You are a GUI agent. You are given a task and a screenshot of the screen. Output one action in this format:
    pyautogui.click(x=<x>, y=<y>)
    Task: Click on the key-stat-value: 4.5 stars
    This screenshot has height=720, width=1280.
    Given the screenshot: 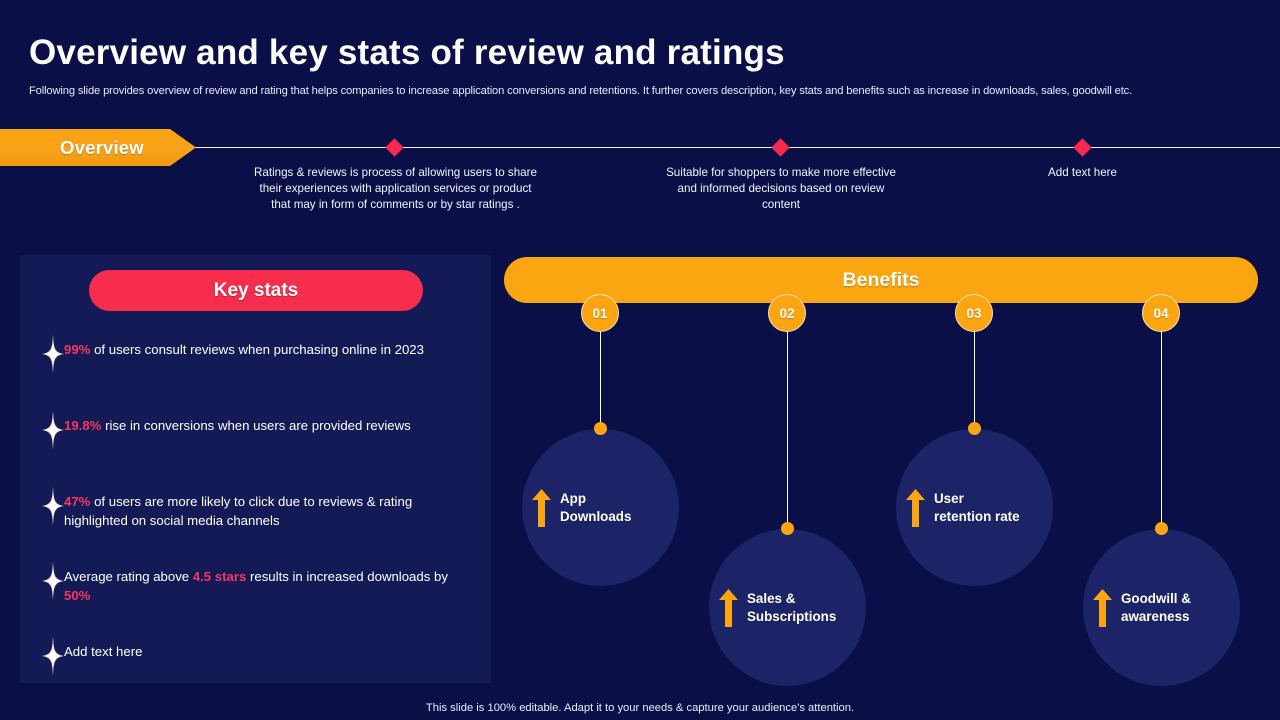 What is the action you would take?
    pyautogui.click(x=219, y=576)
    